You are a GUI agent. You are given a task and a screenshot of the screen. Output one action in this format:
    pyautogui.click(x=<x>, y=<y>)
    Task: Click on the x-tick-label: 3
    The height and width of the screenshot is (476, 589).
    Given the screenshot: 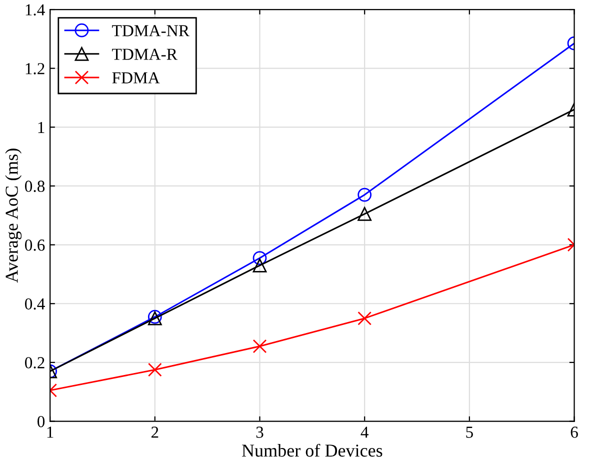 What is the action you would take?
    pyautogui.click(x=260, y=432)
    